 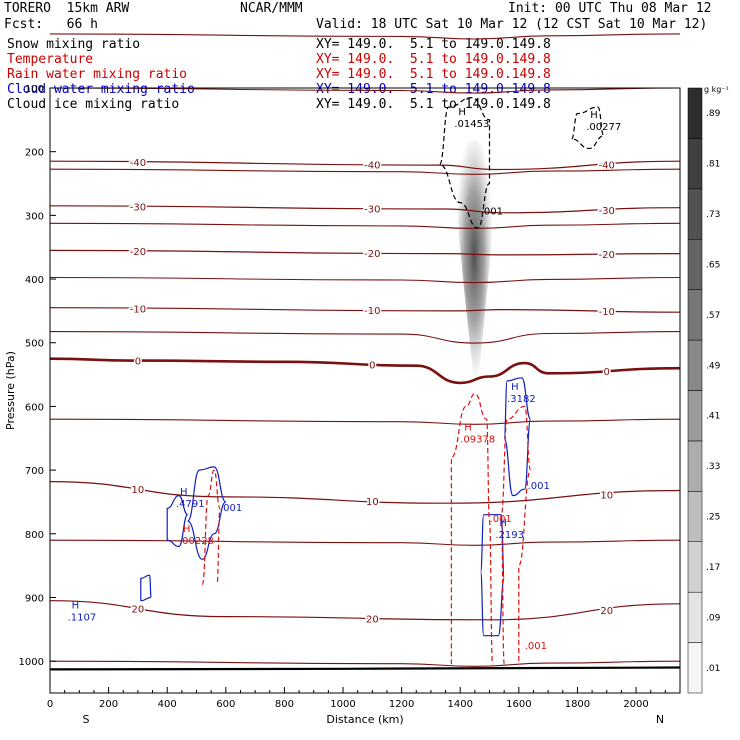 I want to click on colorbar-label-8: .65, so click(x=713, y=265).